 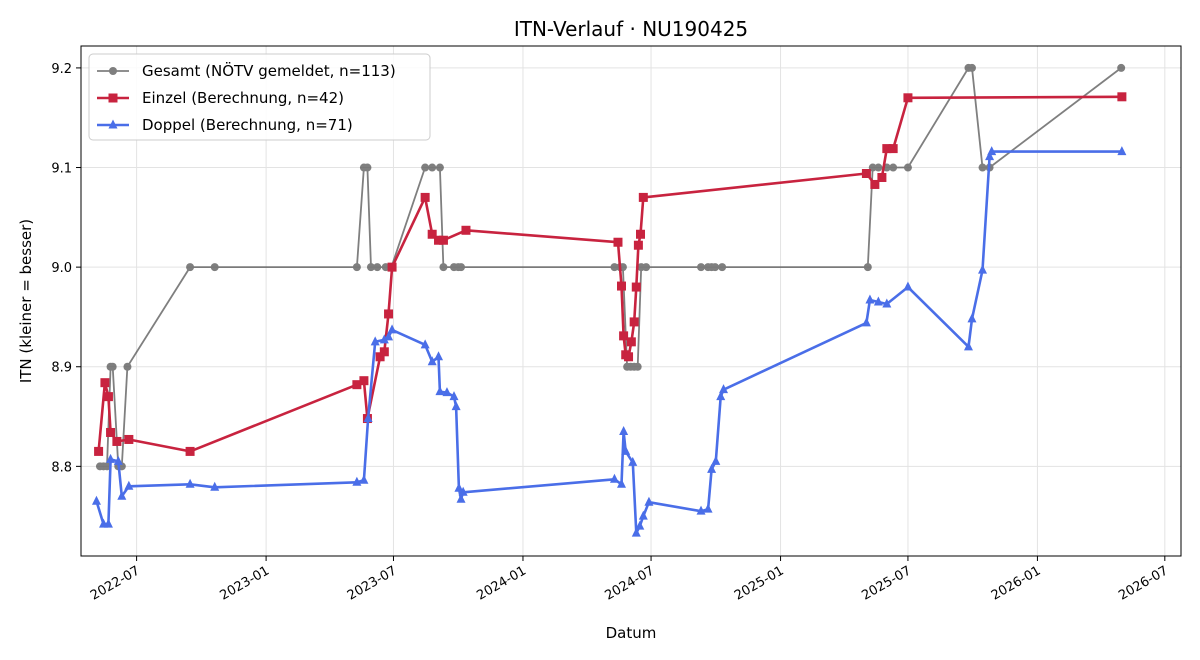 What do you see at coordinates (61, 69) in the screenshot?
I see `y-tick-label: 9.2` at bounding box center [61, 69].